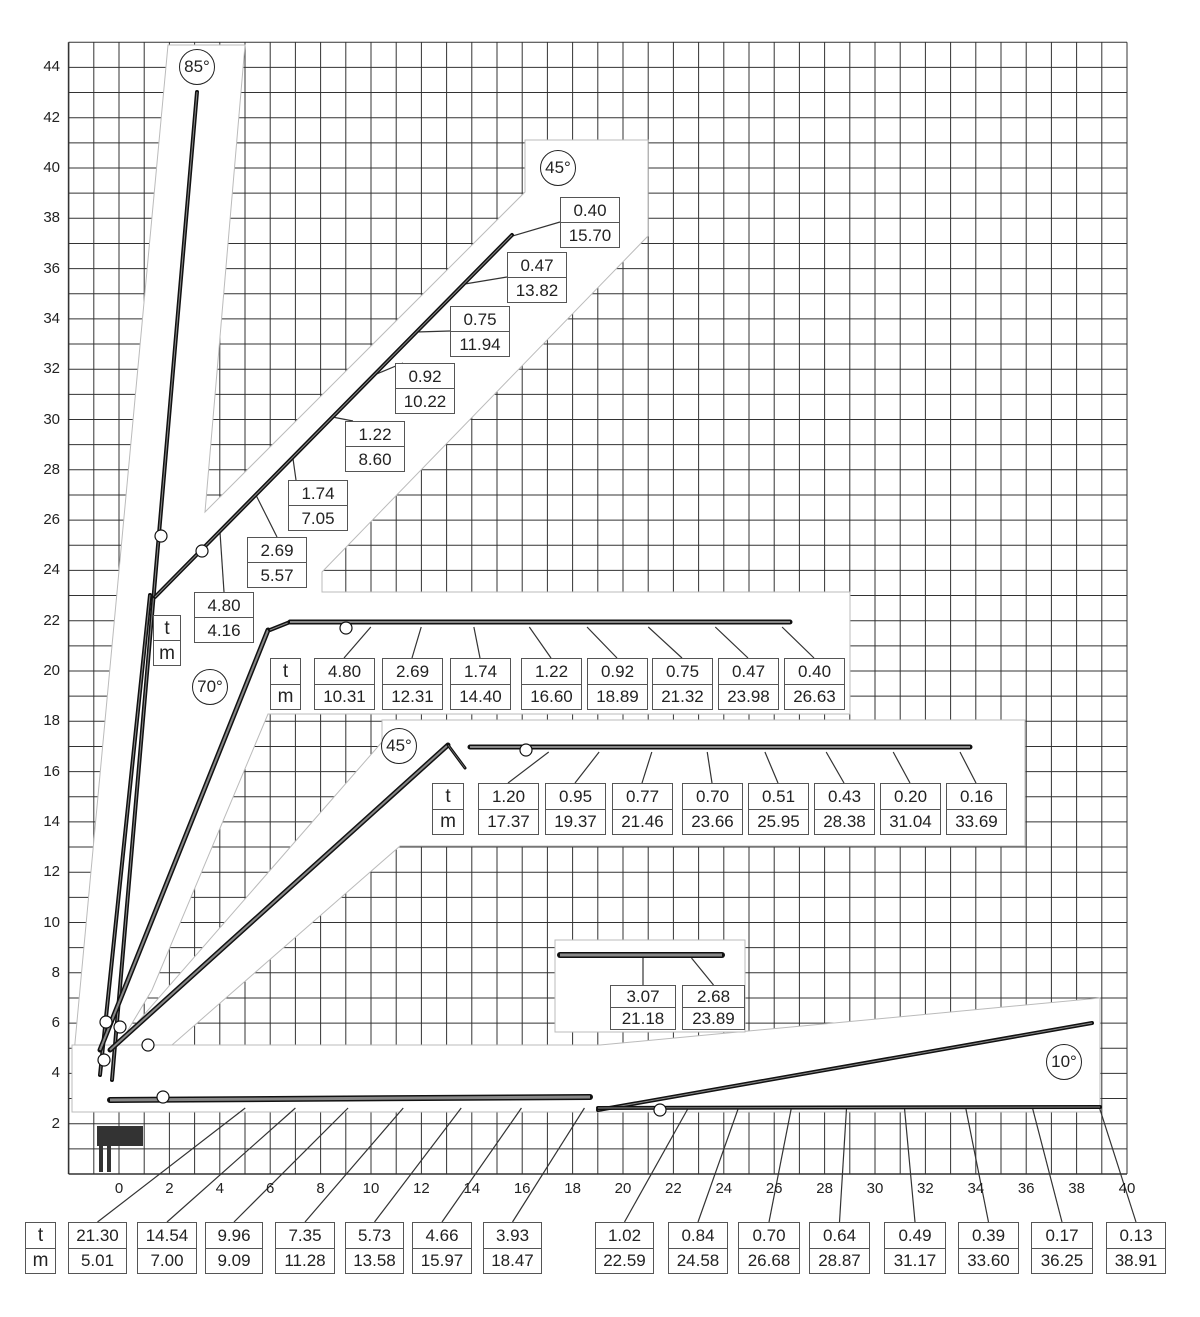 The image size is (1200, 1317). I want to click on y-tick-label: 2, so click(55, 1123).